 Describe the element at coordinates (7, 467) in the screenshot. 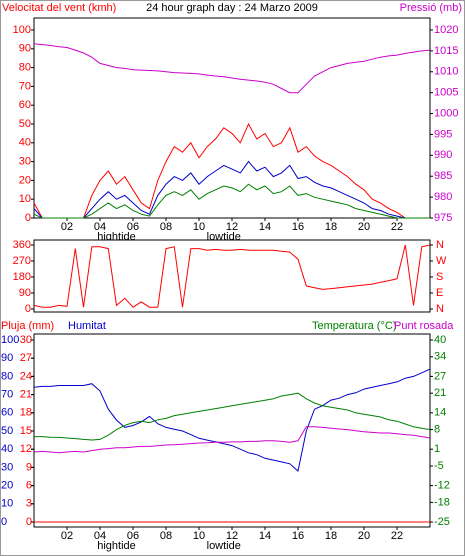

I see `y-tick-label: 30` at that location.